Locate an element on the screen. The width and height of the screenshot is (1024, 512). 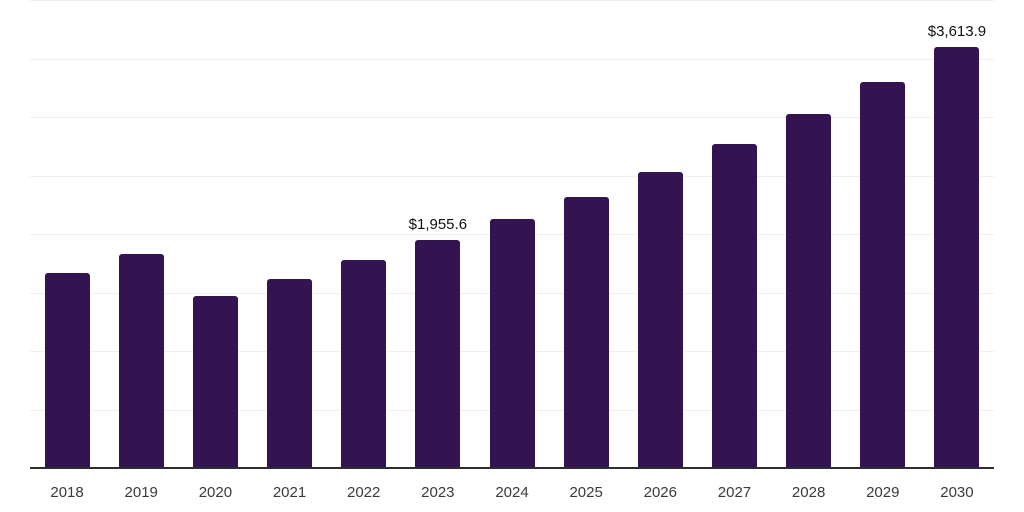
bar-2018 is located at coordinates (67, 370).